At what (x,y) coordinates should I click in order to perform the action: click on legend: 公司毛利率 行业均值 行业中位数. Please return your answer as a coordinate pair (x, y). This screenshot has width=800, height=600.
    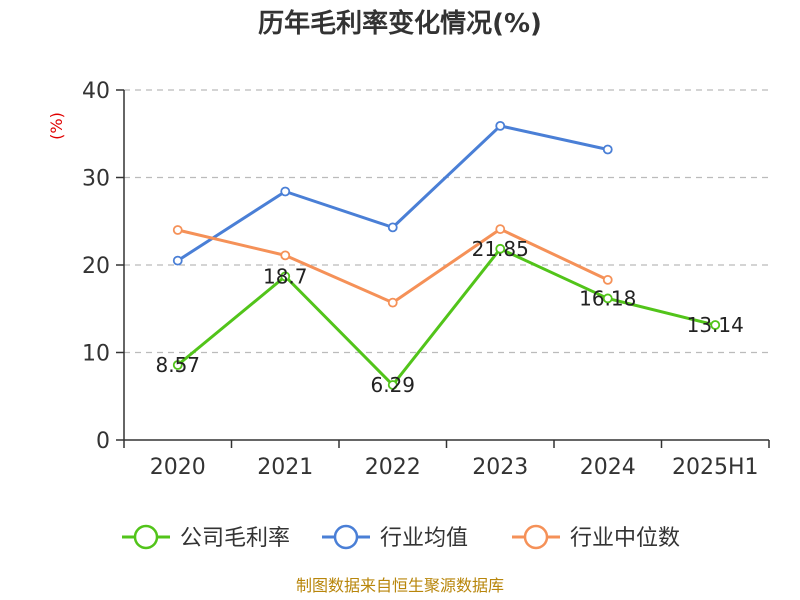
    Looking at the image, I should click on (401, 537).